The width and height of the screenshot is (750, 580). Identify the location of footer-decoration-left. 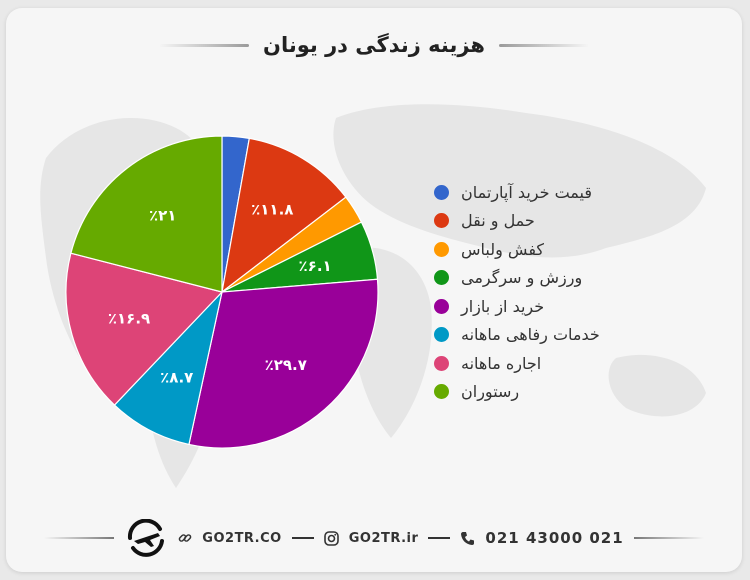
(79, 538).